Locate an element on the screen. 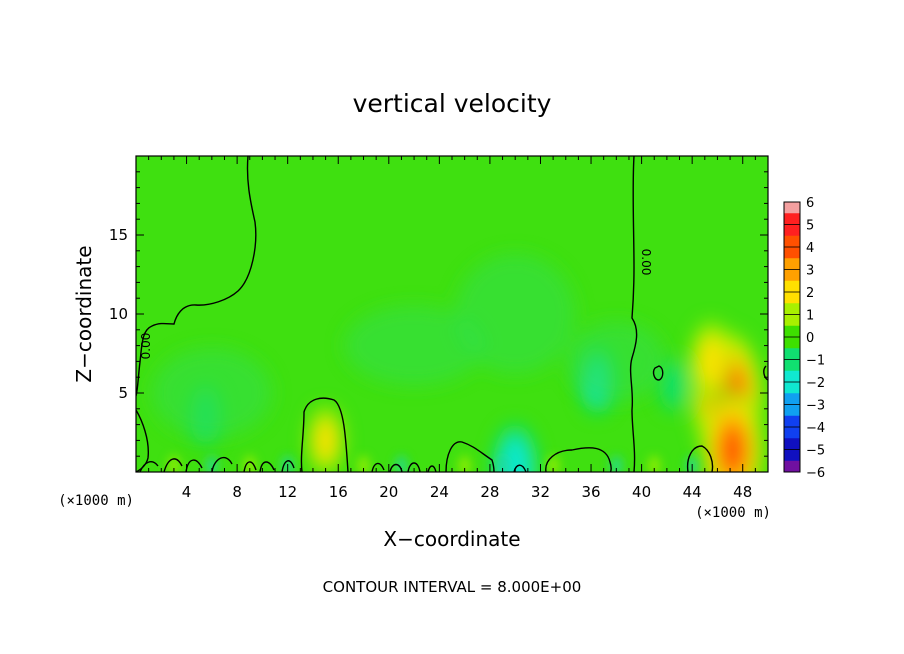 This screenshot has height=654, width=904. contour-ground-blobs is located at coordinates (333, 464).